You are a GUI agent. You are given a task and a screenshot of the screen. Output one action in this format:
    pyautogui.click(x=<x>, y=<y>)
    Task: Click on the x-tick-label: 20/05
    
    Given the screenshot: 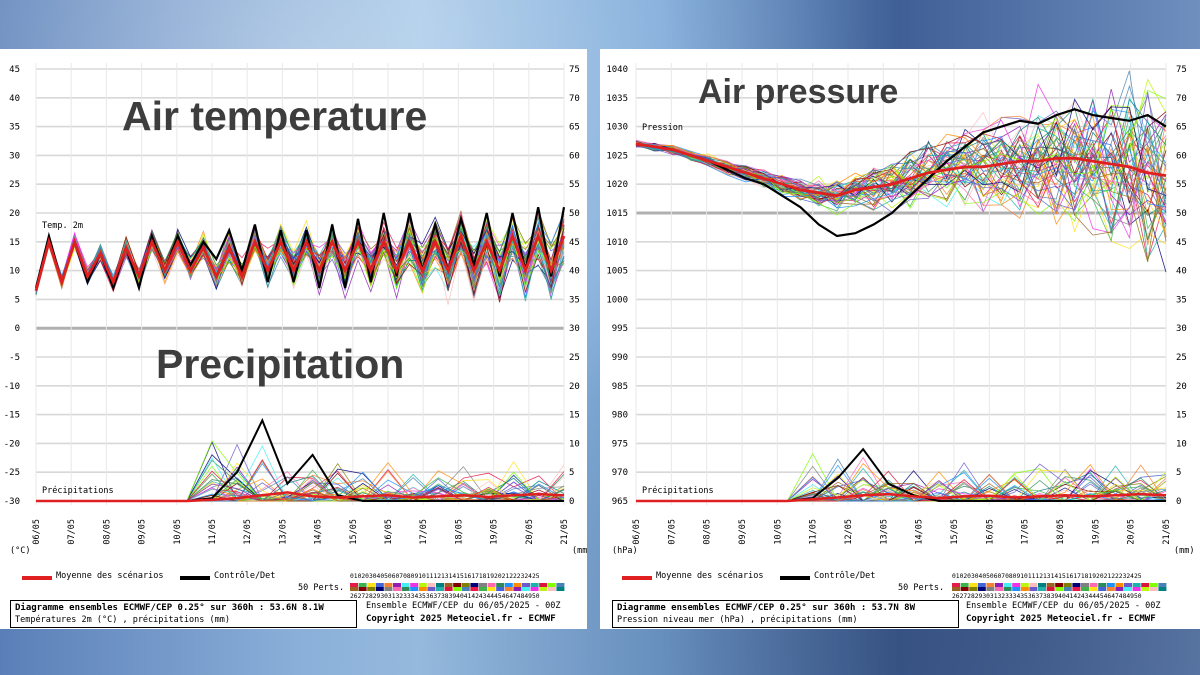 What is the action you would take?
    pyautogui.click(x=530, y=532)
    